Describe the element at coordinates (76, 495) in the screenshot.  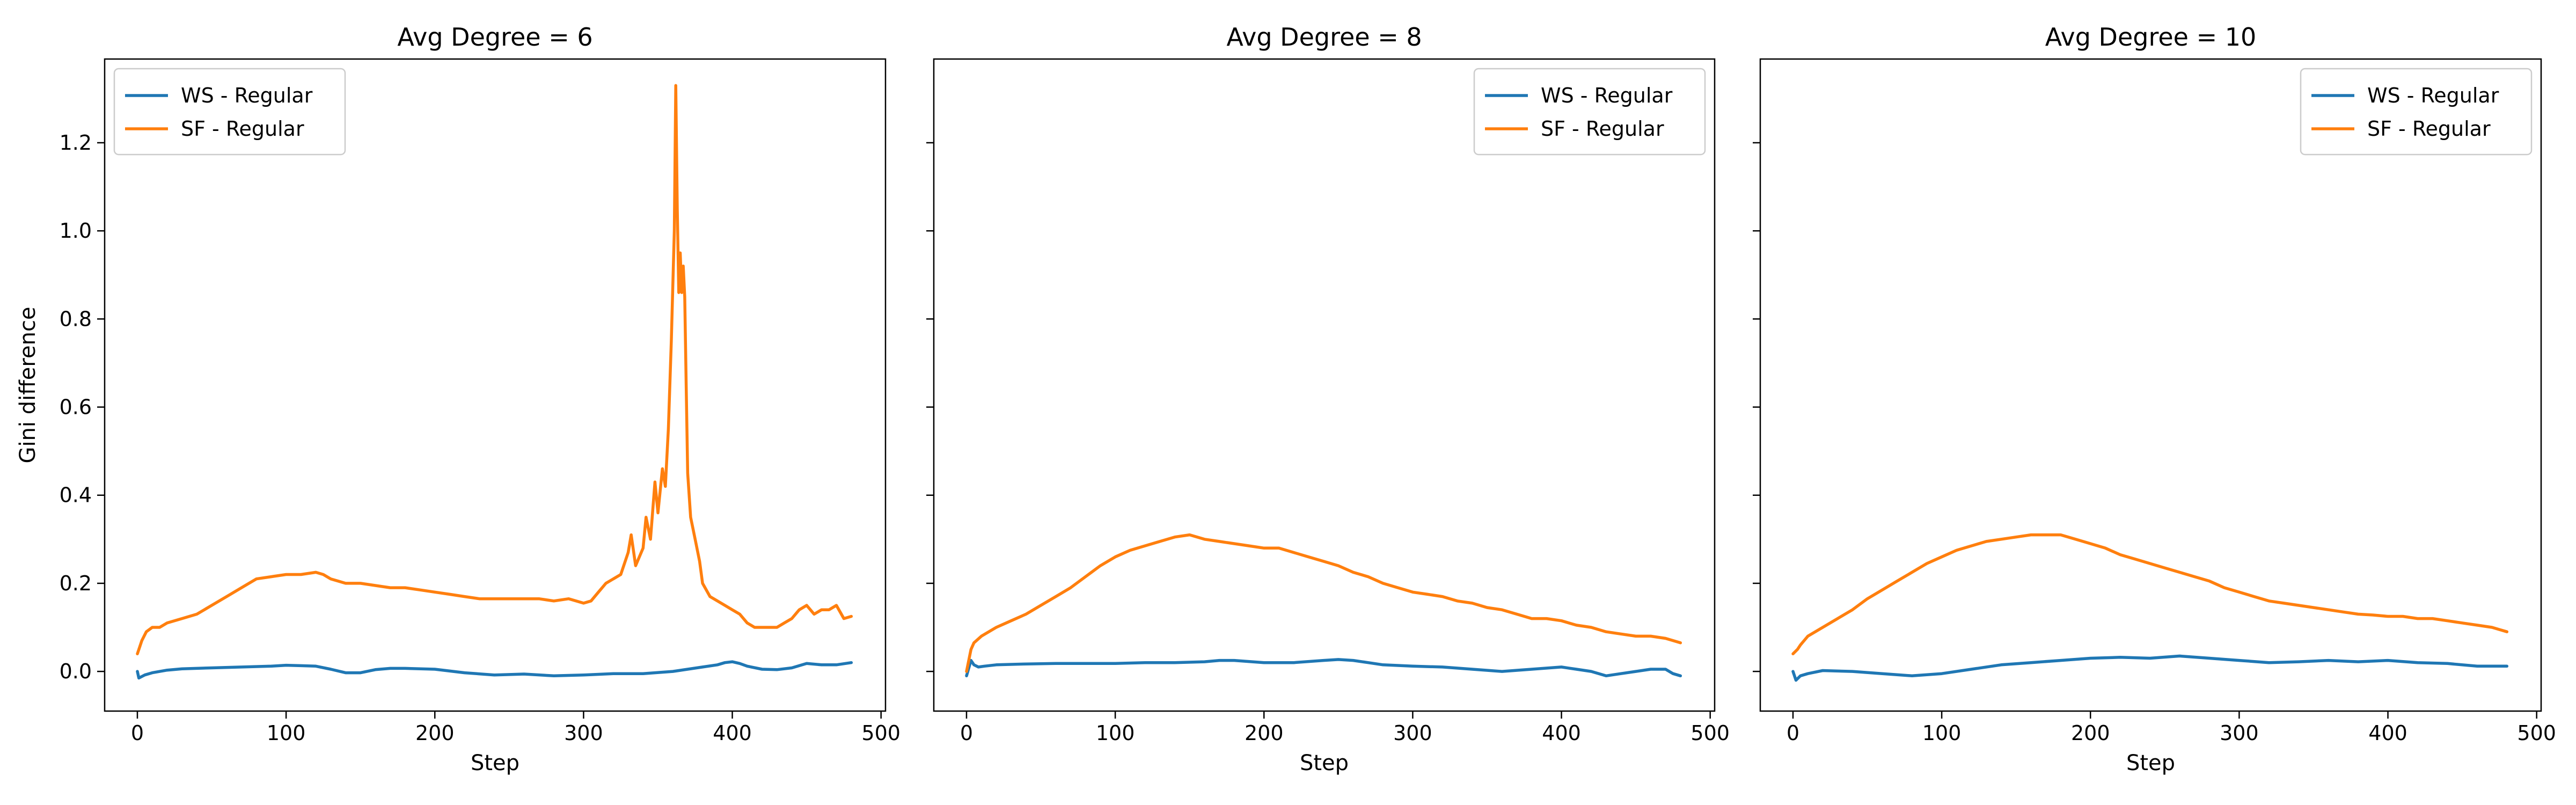
I see `y-tick-label: 0.4` at that location.